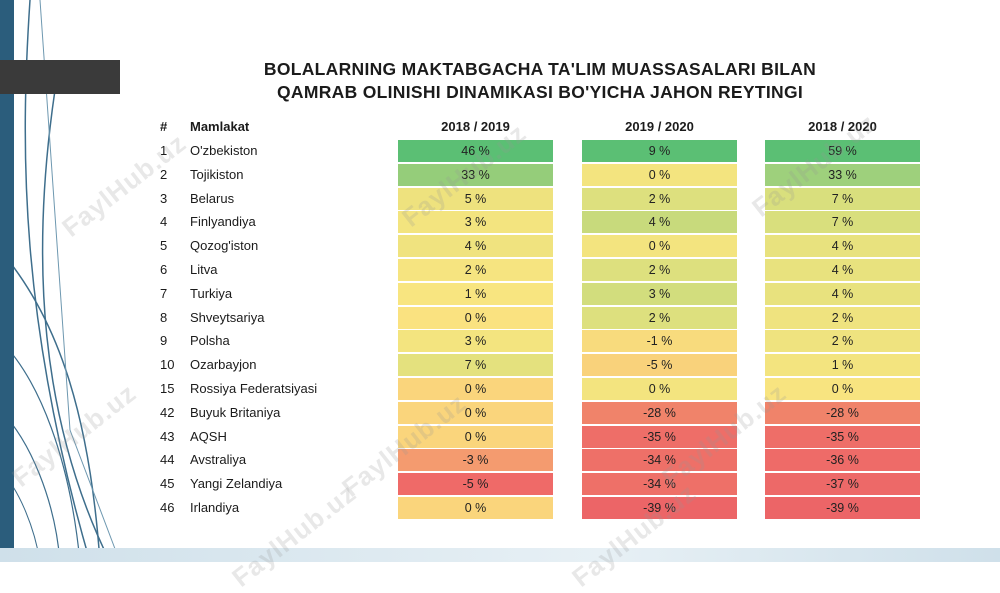 This screenshot has width=1000, height=593. I want to click on row-rank: 45, so click(167, 484).